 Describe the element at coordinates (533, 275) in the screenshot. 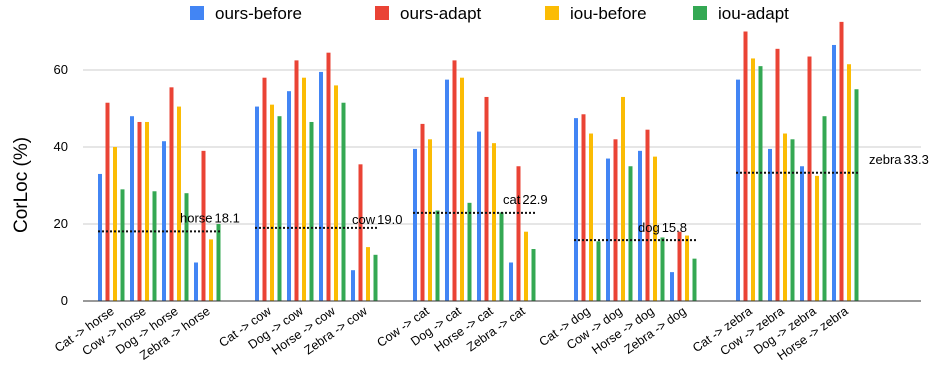

I see `bar-cat-3-iou-adapt` at that location.